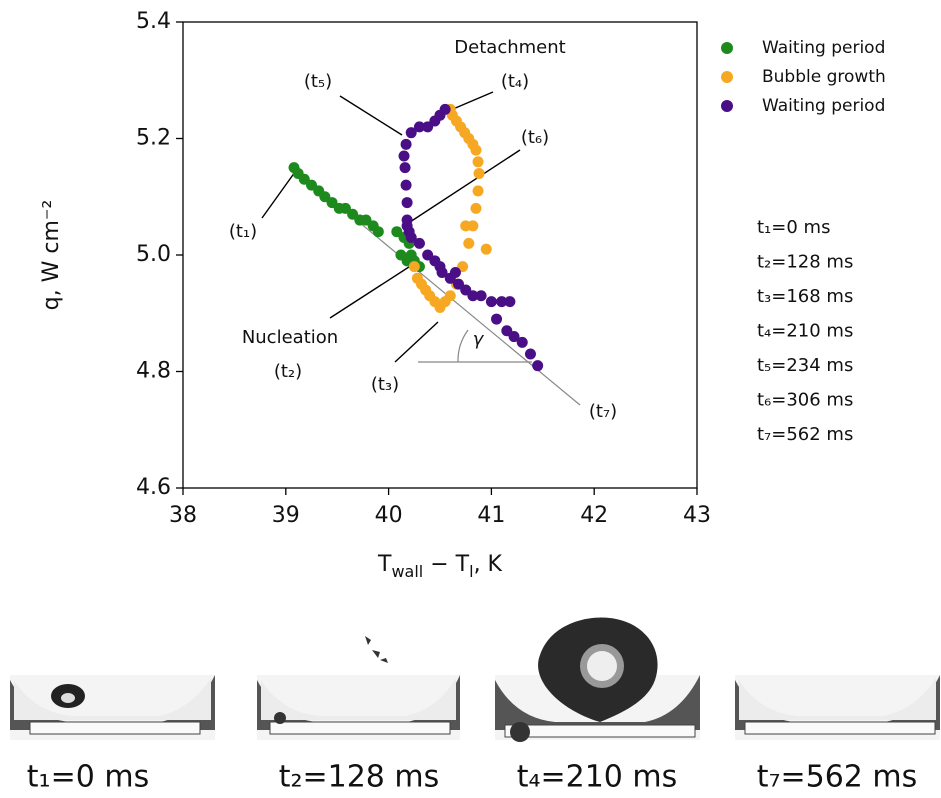  What do you see at coordinates (805, 434) in the screenshot?
I see `time-note: t₇=562 ms` at bounding box center [805, 434].